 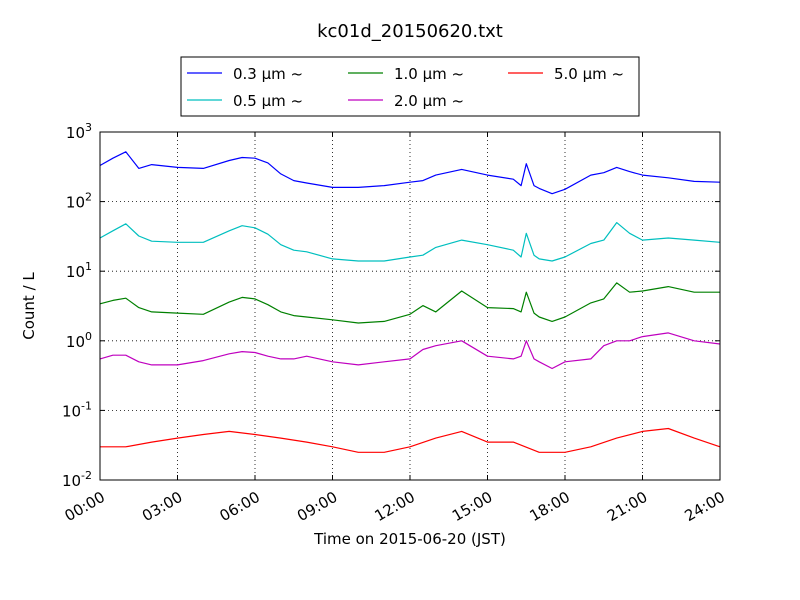 What do you see at coordinates (88, 336) in the screenshot?
I see `y-tick-exponent: 0` at bounding box center [88, 336].